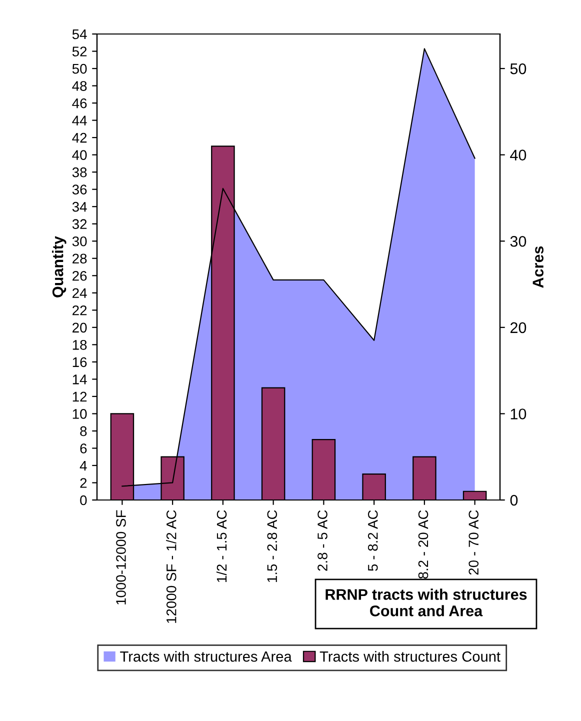 The height and width of the screenshot is (721, 581). I want to click on y-tick-label: 38, so click(79, 172).